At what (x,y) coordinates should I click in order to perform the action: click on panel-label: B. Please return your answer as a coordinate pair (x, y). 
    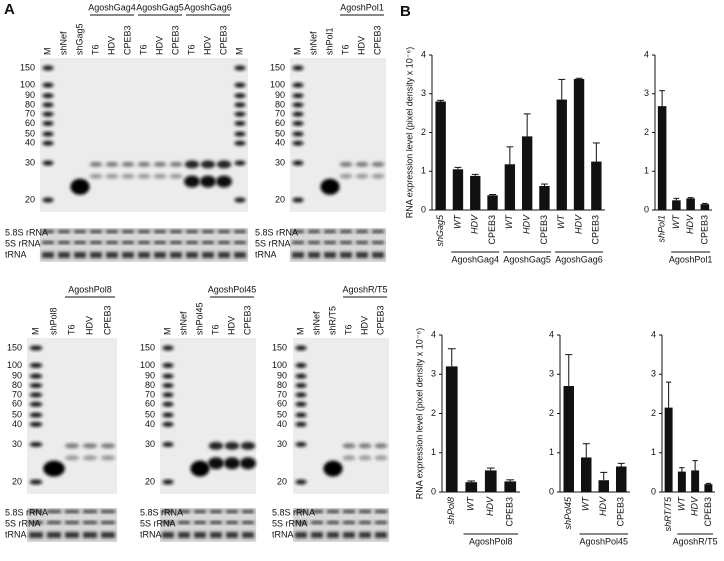
    Looking at the image, I should click on (405, 11).